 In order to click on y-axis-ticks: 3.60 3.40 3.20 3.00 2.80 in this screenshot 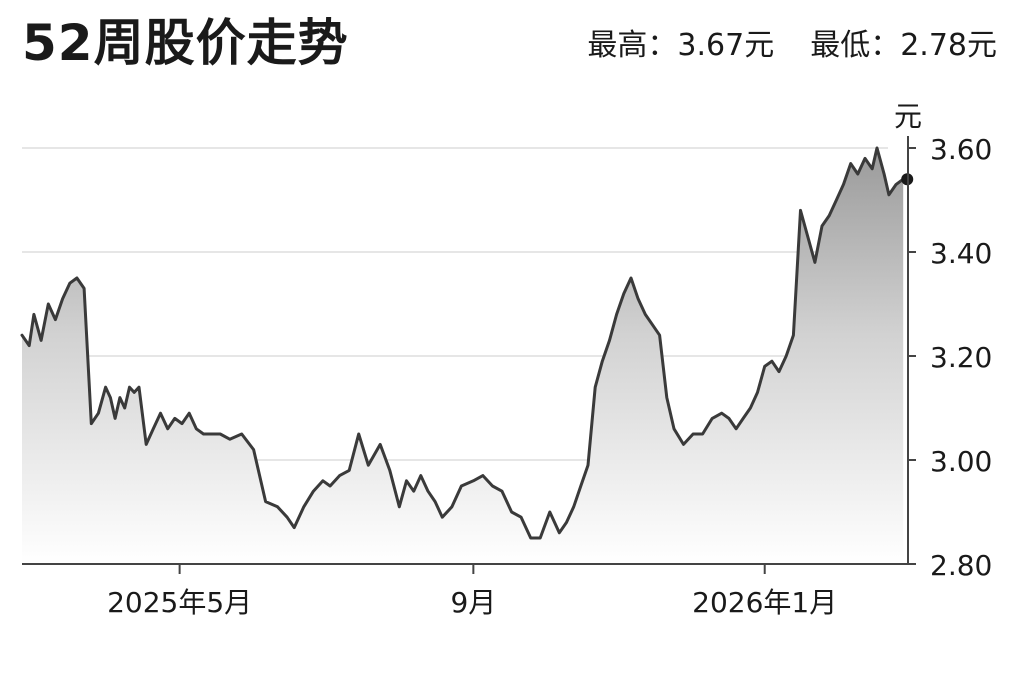, I will do `click(950, 357)`.